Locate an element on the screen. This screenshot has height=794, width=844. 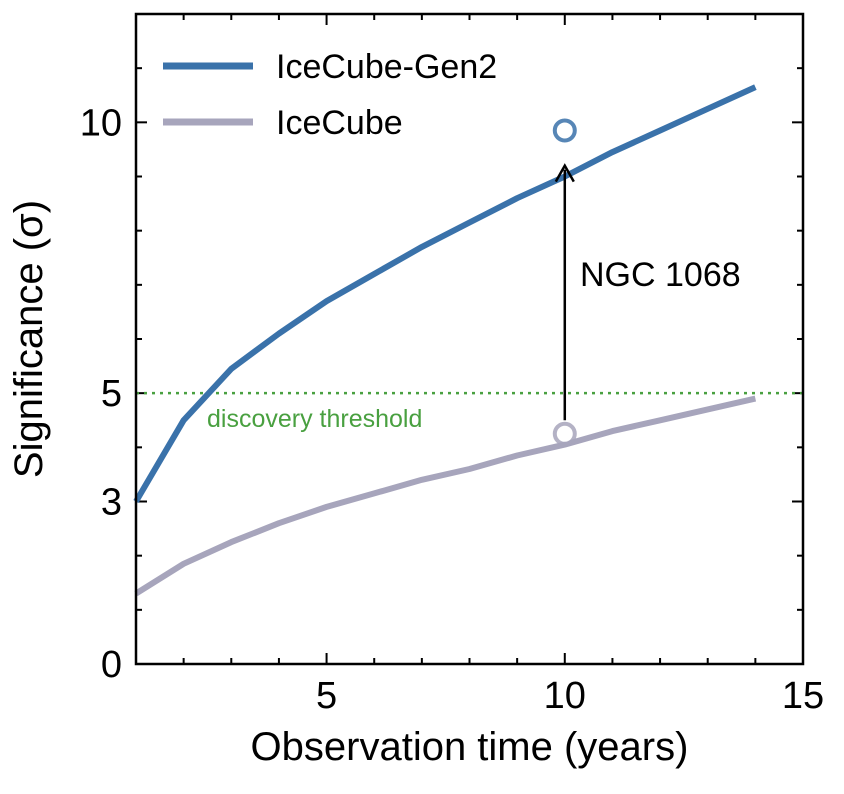
y-tick-label: 3 is located at coordinates (111, 503).